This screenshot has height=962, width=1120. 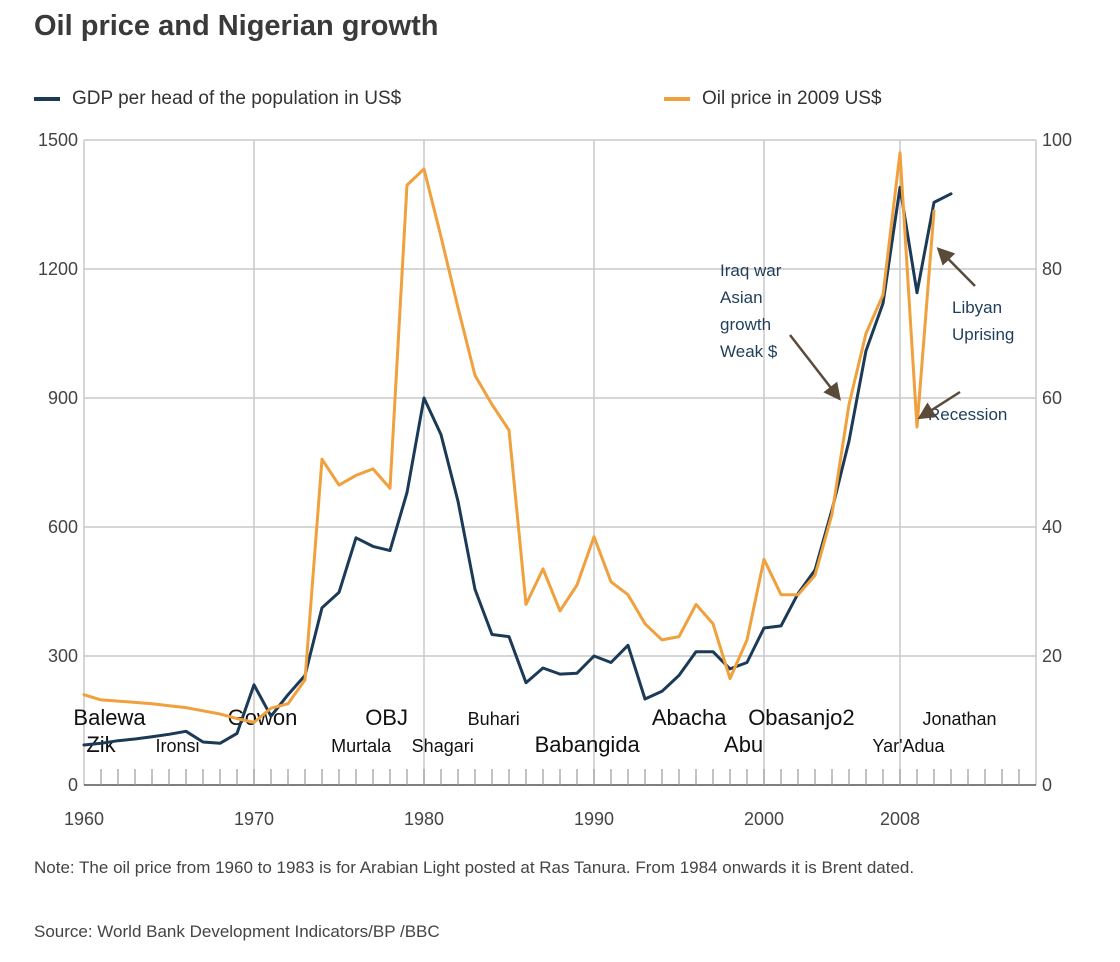 What do you see at coordinates (63, 398) in the screenshot?
I see `y-left-tick-label: 900` at bounding box center [63, 398].